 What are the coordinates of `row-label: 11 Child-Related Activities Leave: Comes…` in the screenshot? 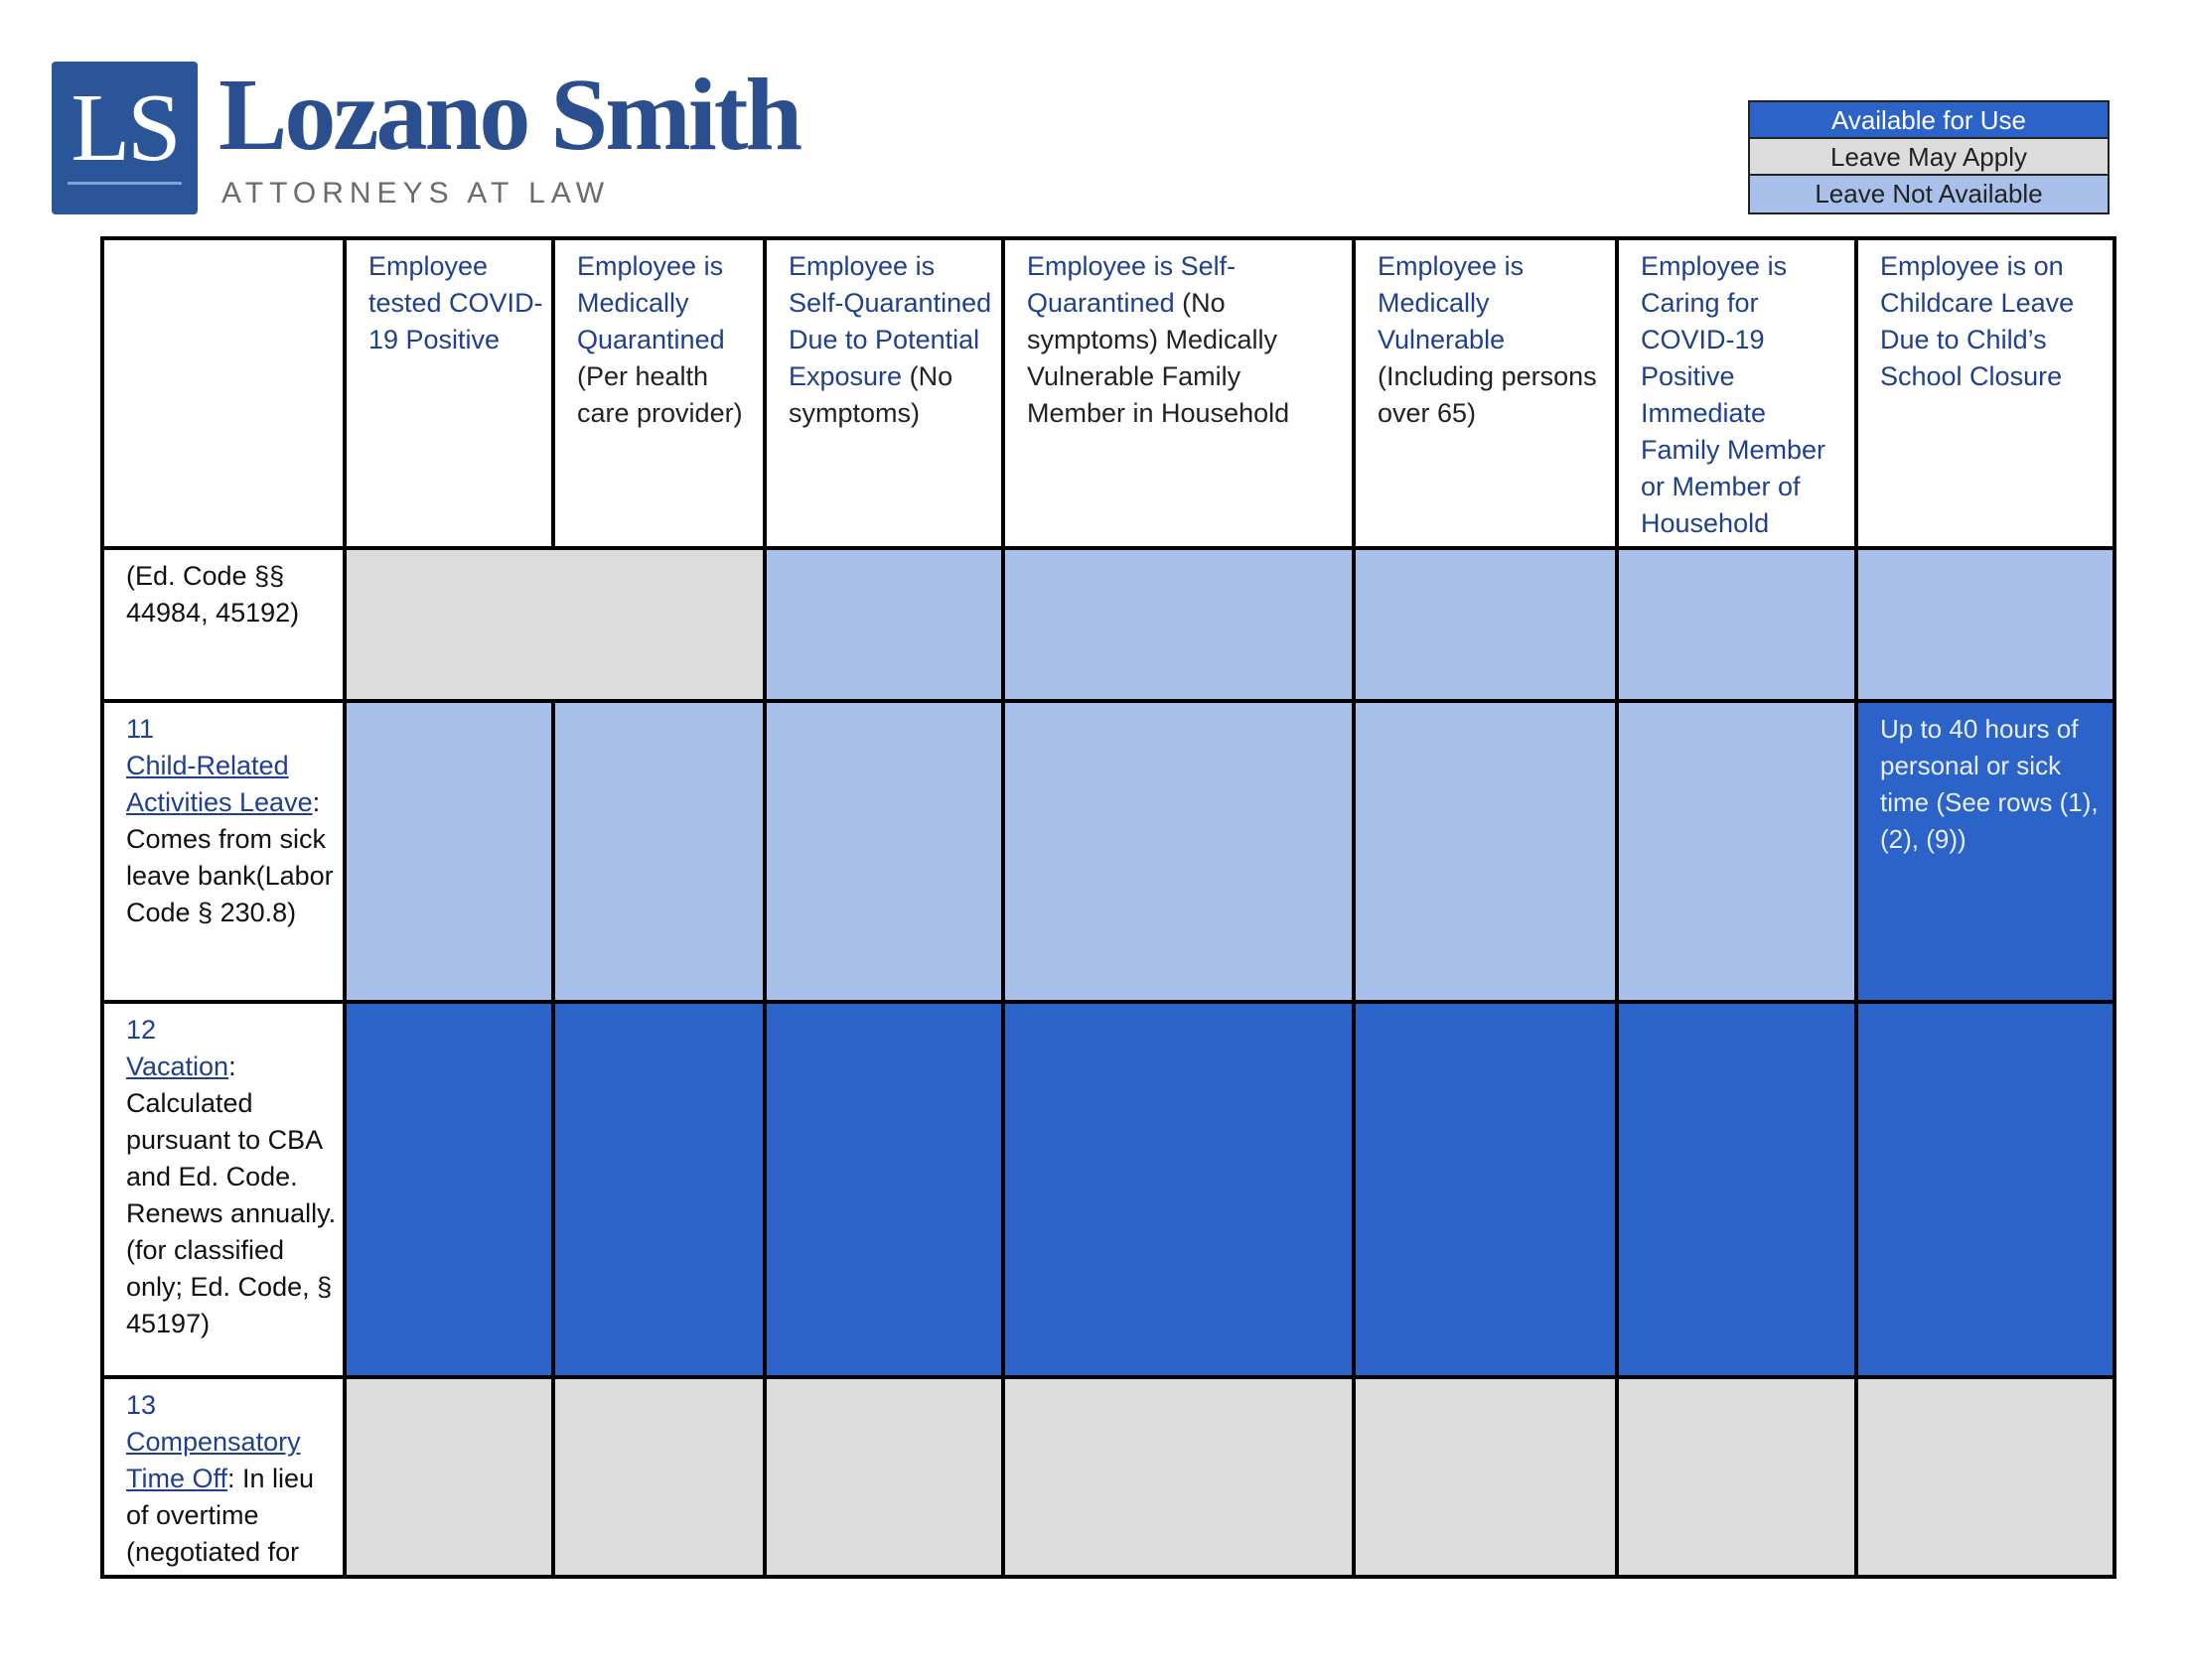 It's located at (224, 851).